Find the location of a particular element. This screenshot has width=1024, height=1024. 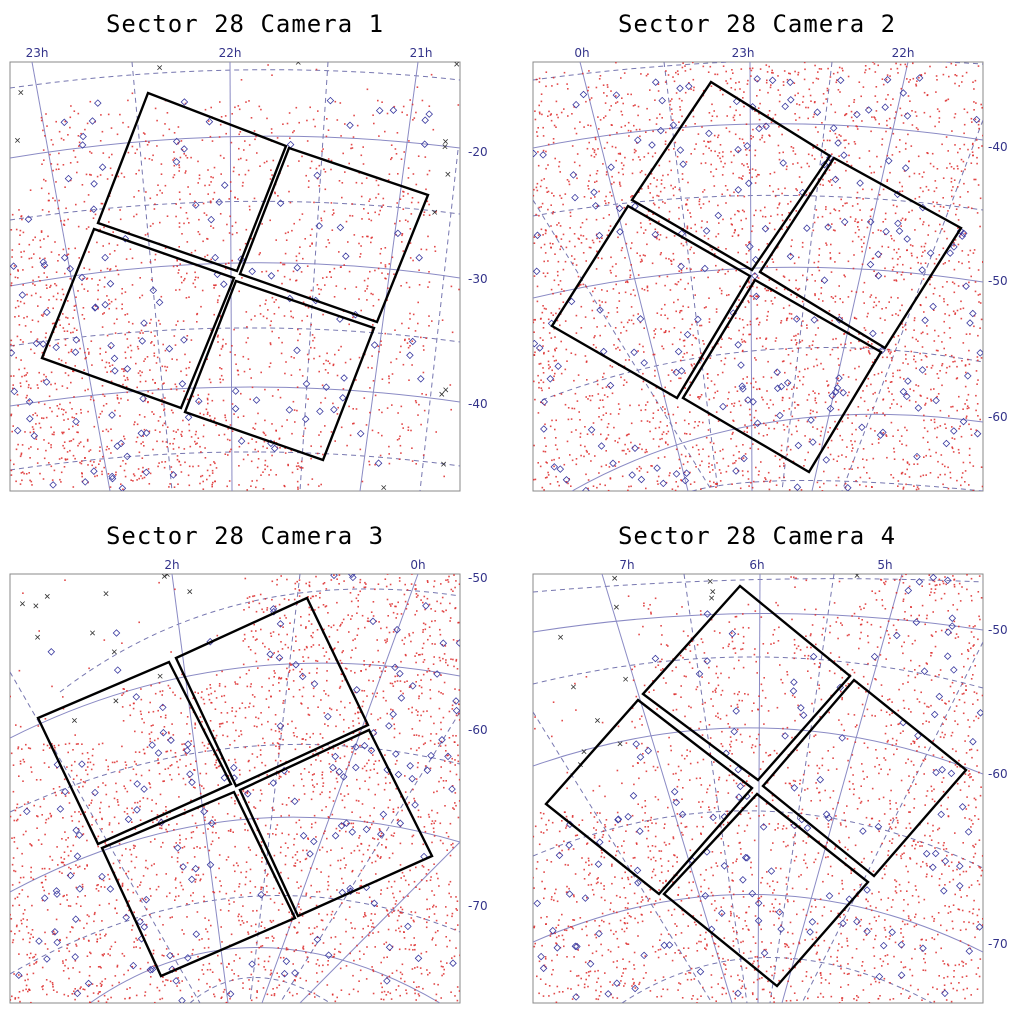

ra-label: 7h is located at coordinates (626, 565).